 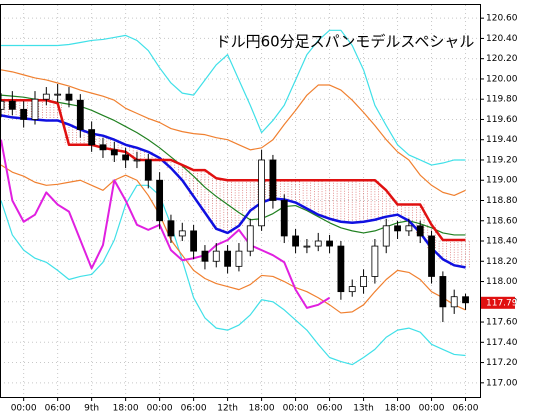 I want to click on y-tick-label: 119.80, so click(x=502, y=100).